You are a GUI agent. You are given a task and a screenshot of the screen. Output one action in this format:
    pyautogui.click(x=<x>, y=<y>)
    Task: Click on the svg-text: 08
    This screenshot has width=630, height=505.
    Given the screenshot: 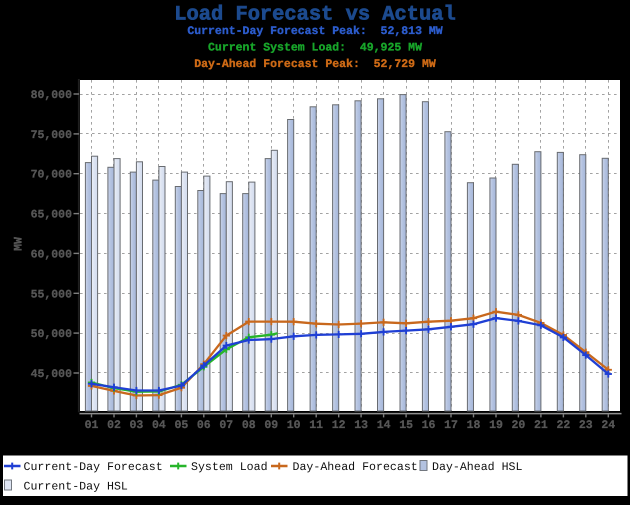 What is the action you would take?
    pyautogui.click(x=249, y=425)
    